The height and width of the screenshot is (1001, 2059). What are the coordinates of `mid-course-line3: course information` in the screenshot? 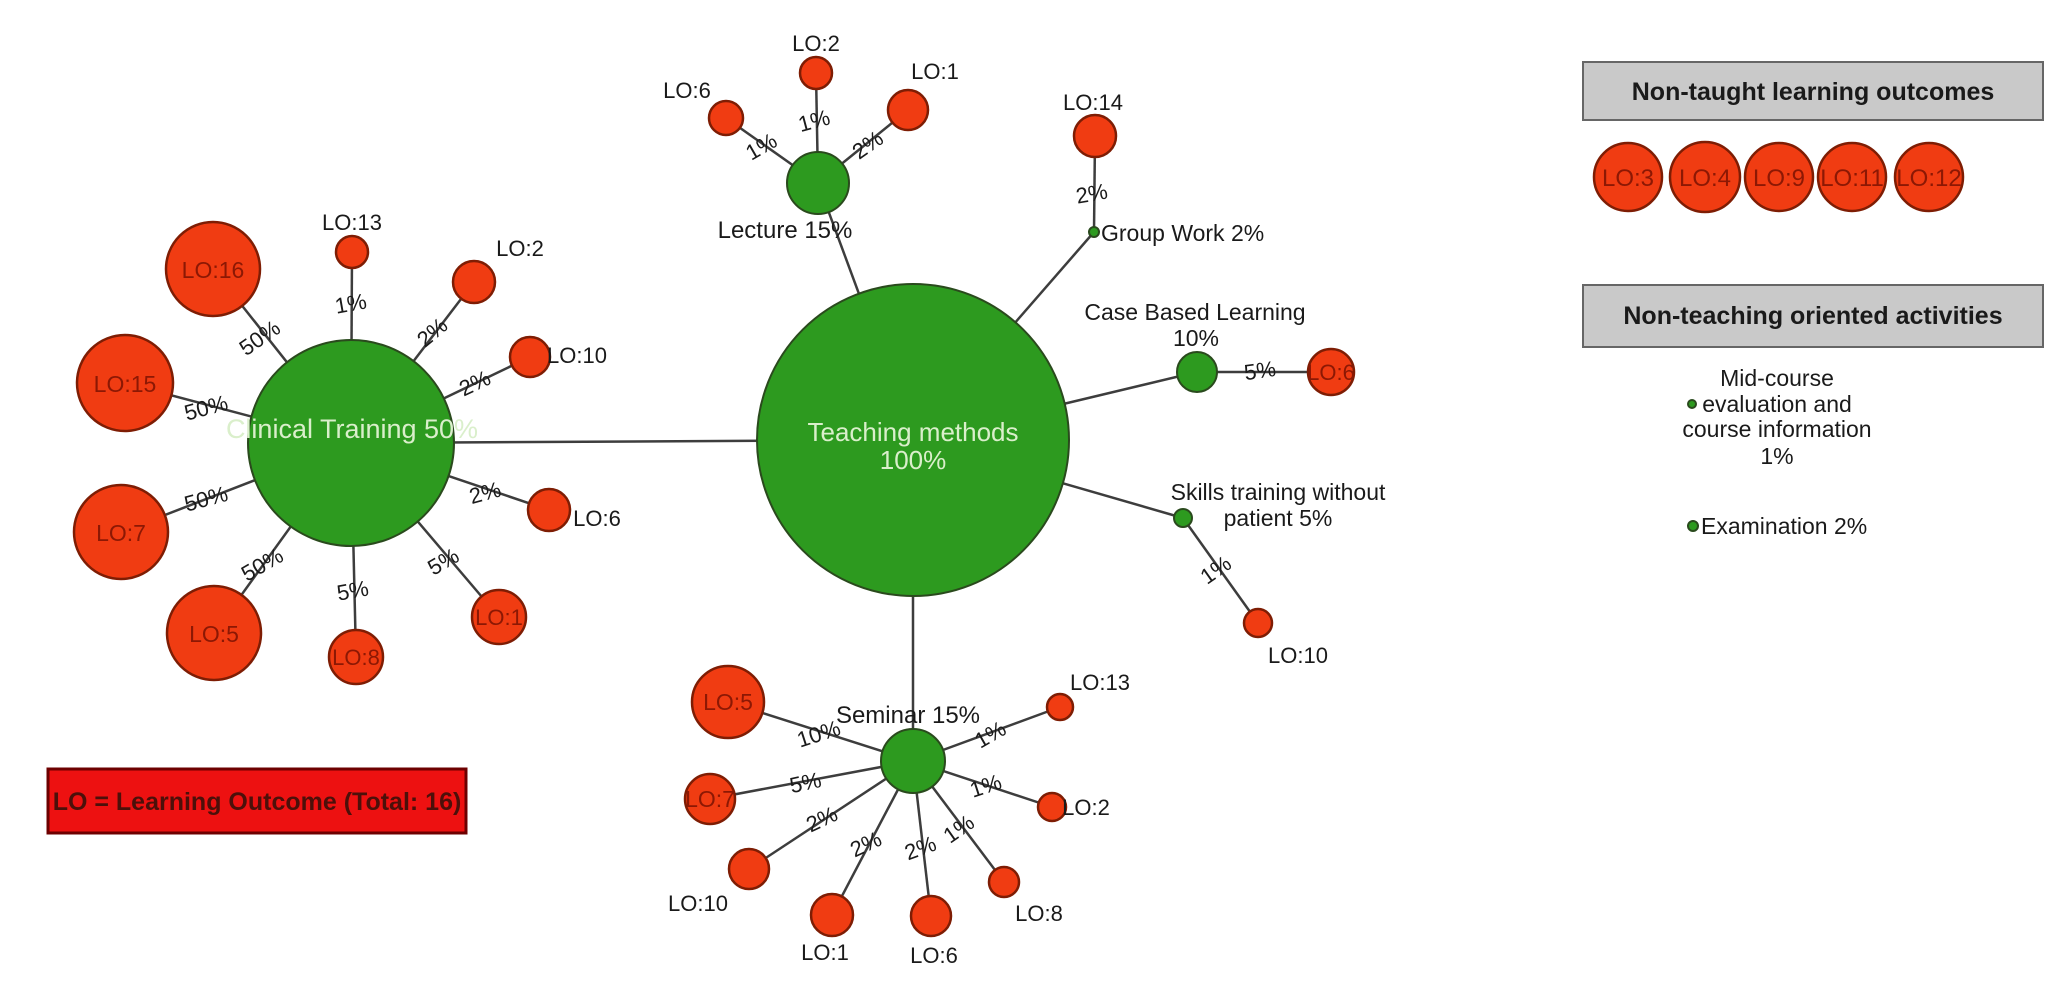 It's located at (1776, 429).